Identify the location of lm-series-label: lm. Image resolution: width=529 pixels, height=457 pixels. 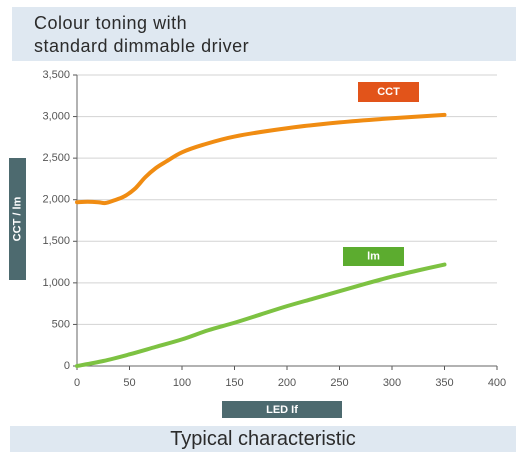
(373, 256).